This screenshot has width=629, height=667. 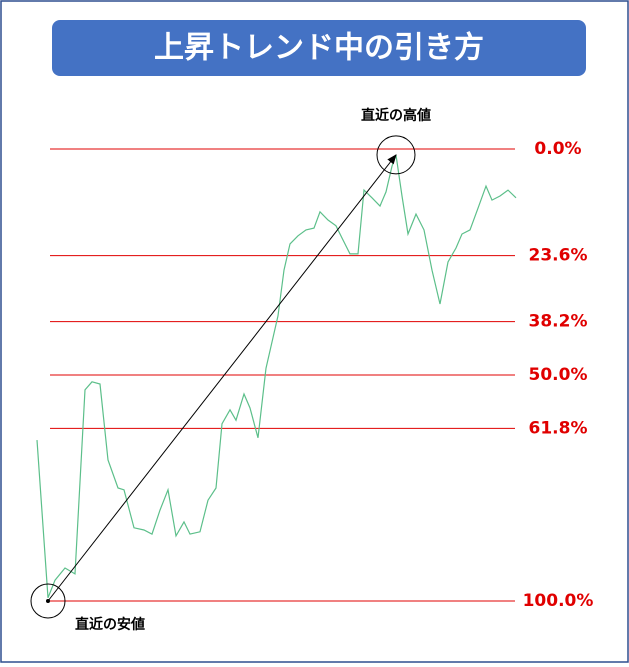 I want to click on title-box, so click(x=319, y=48).